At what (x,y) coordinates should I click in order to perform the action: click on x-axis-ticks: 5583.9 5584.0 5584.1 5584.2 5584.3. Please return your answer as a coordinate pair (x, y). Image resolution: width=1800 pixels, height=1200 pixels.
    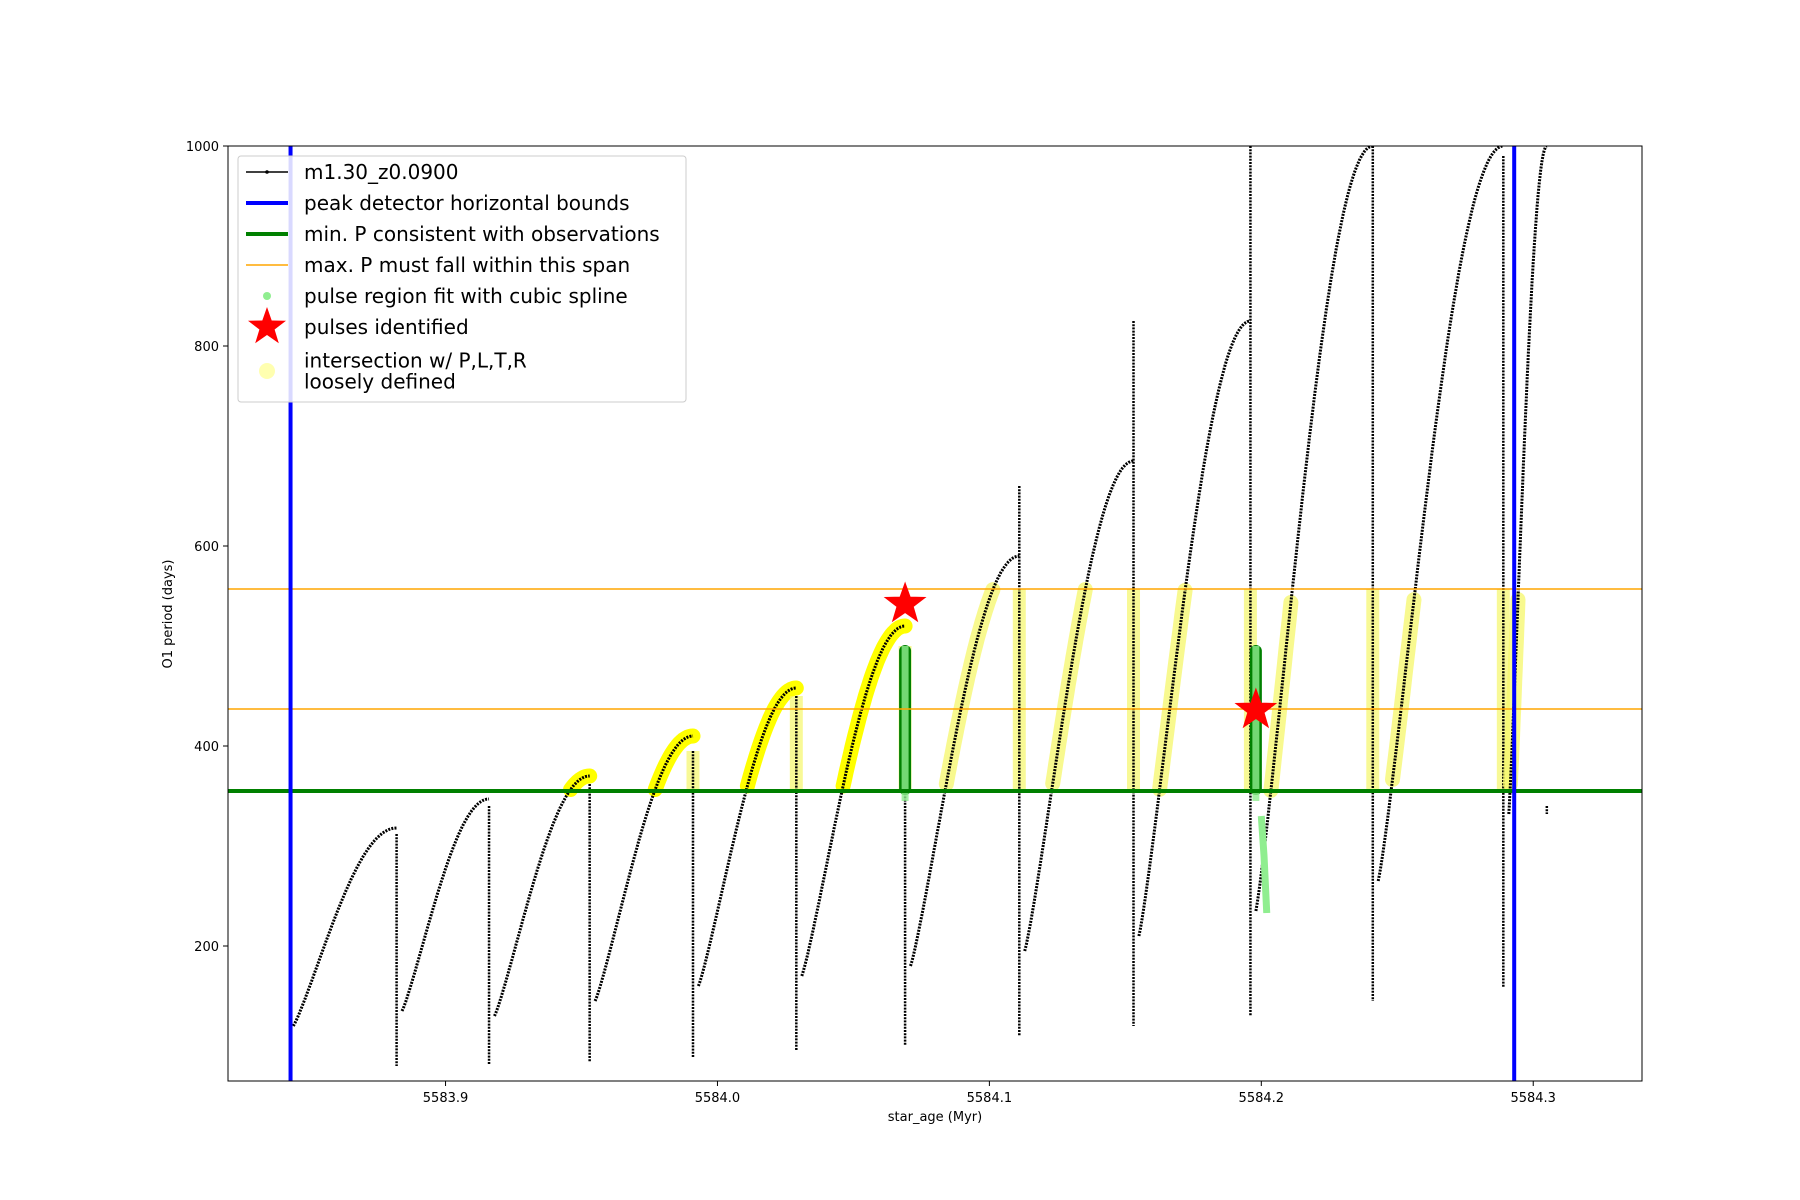
    Looking at the image, I should click on (989, 1093).